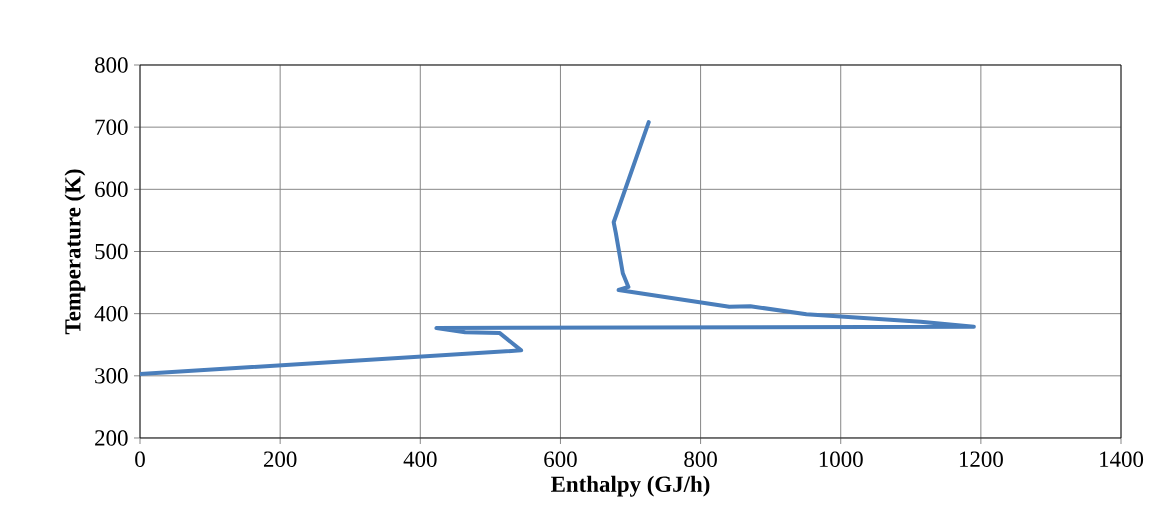  I want to click on y-tick-label: 700, so click(111, 127).